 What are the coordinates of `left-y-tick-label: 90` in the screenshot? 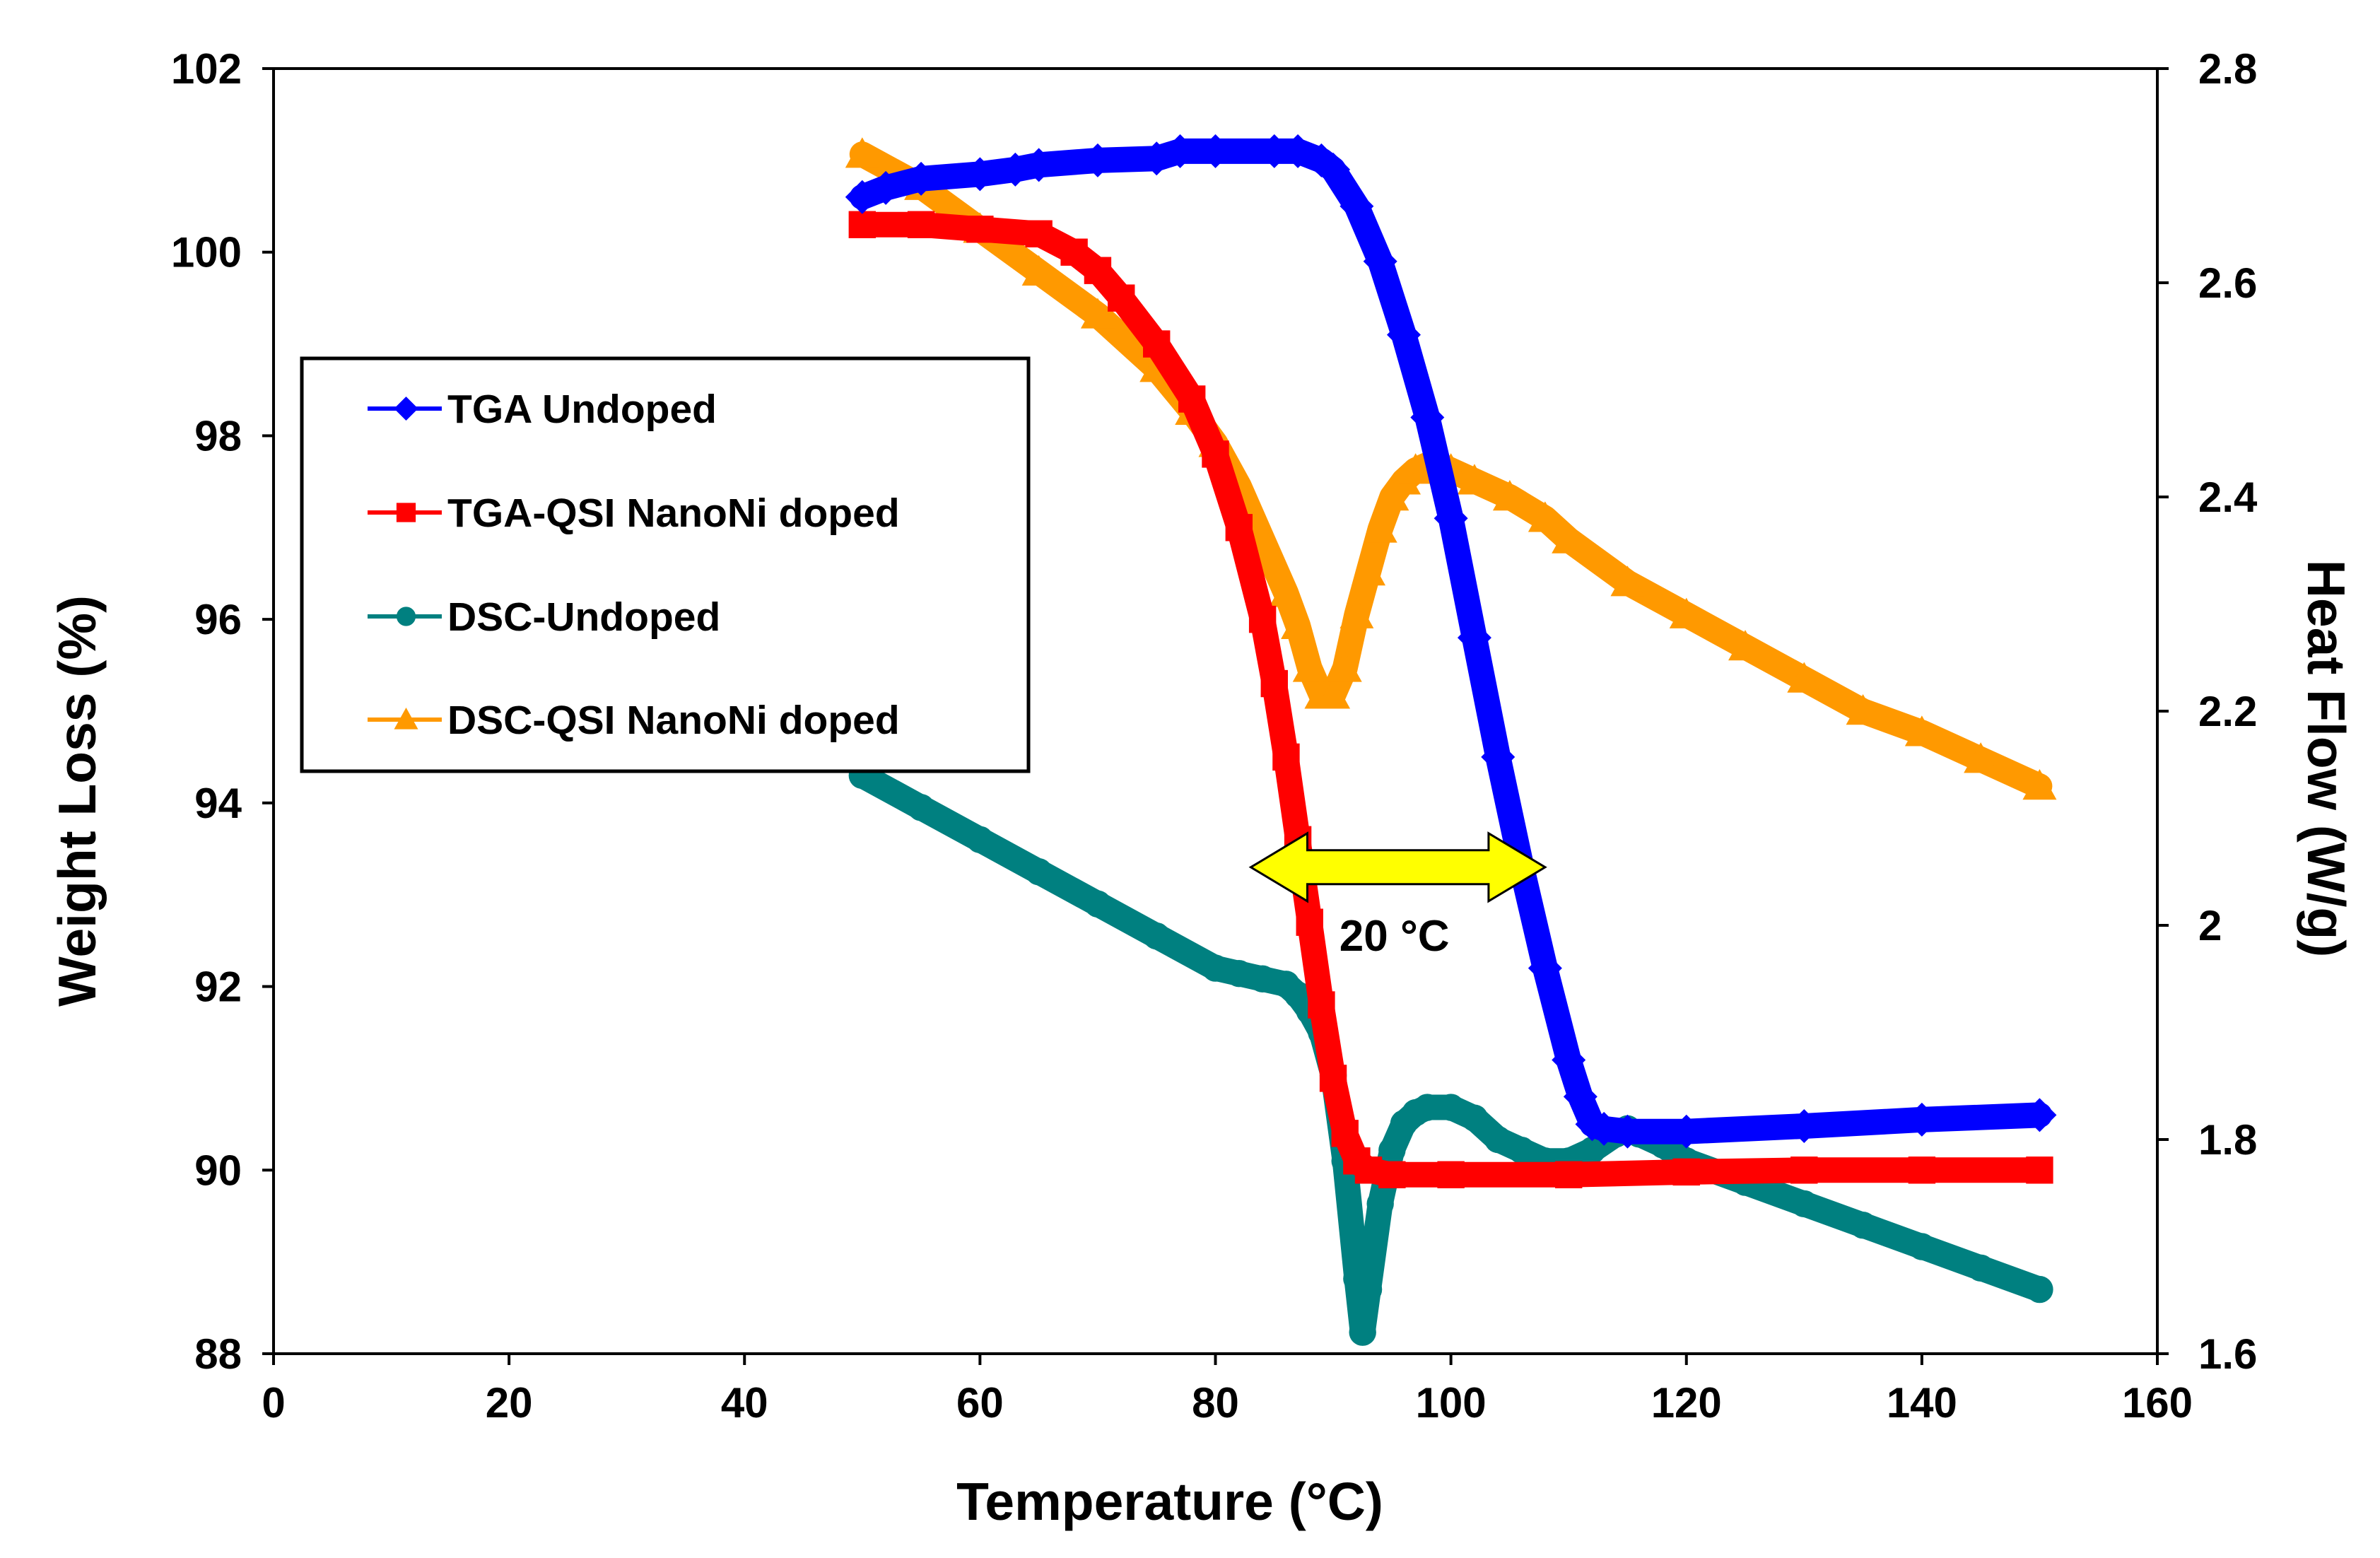 It's located at (218, 1170).